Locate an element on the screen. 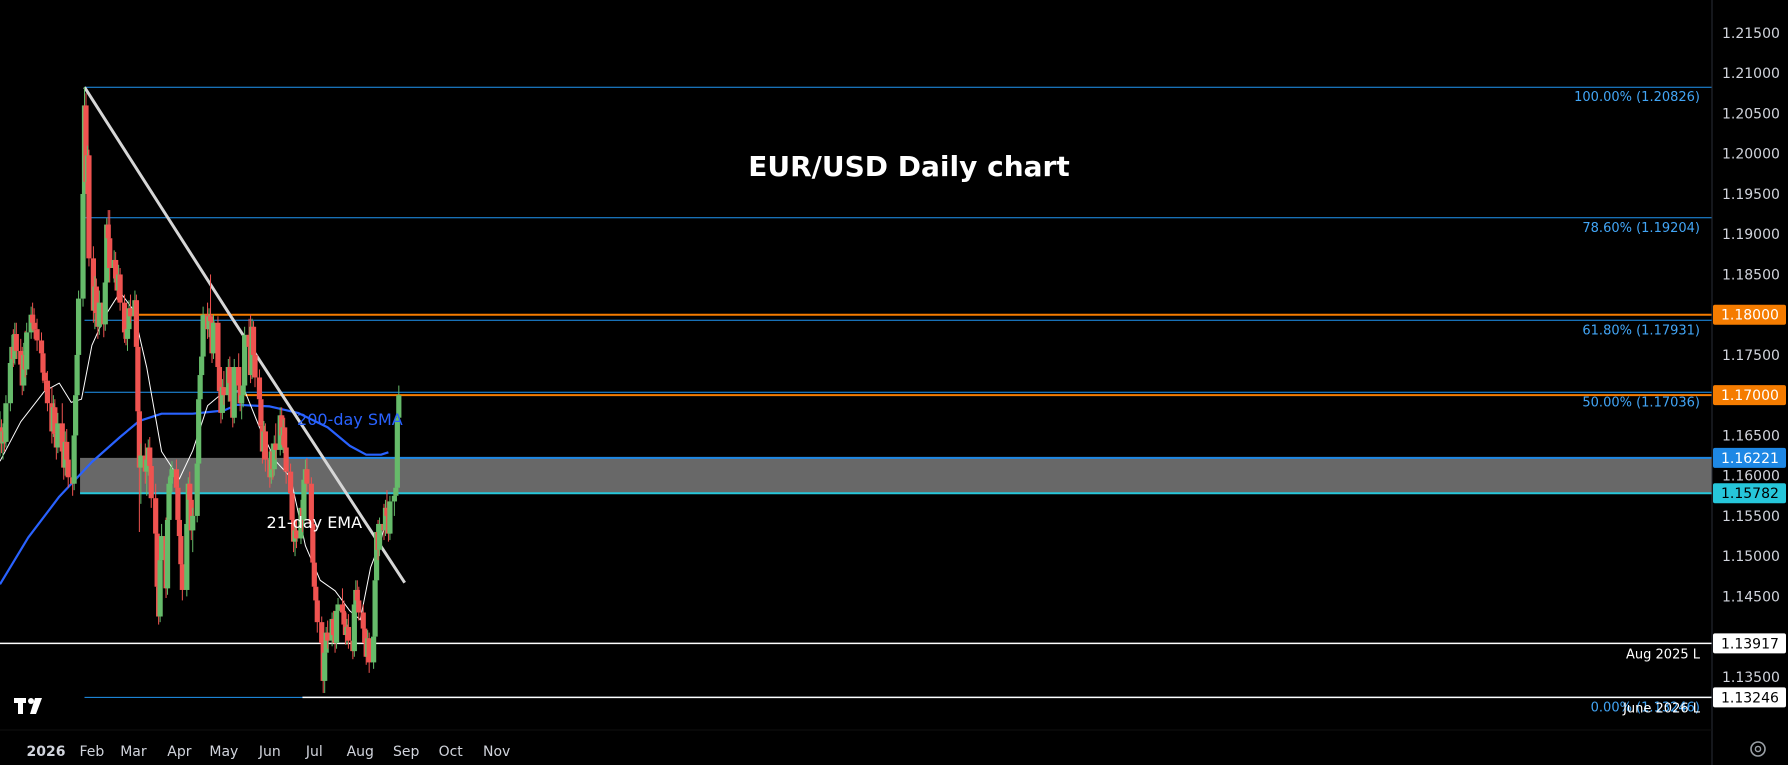 Image resolution: width=1788 pixels, height=765 pixels. price-tag-3: 1.15782 is located at coordinates (1750, 494).